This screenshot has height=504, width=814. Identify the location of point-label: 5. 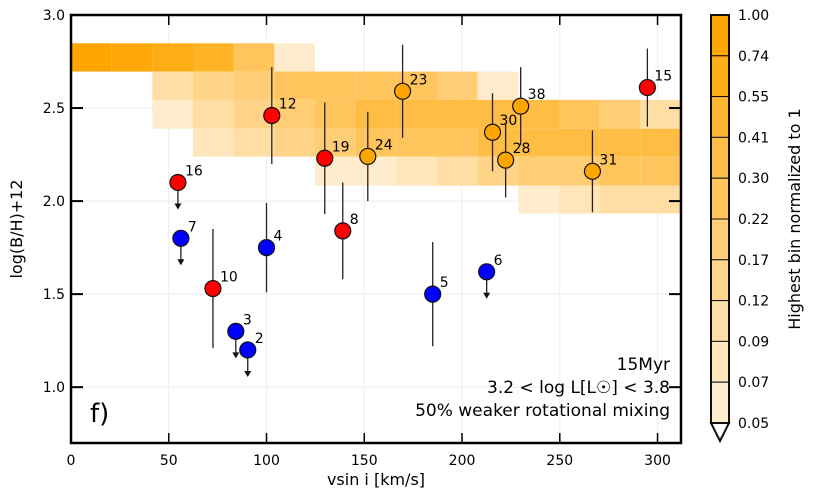
(444, 283).